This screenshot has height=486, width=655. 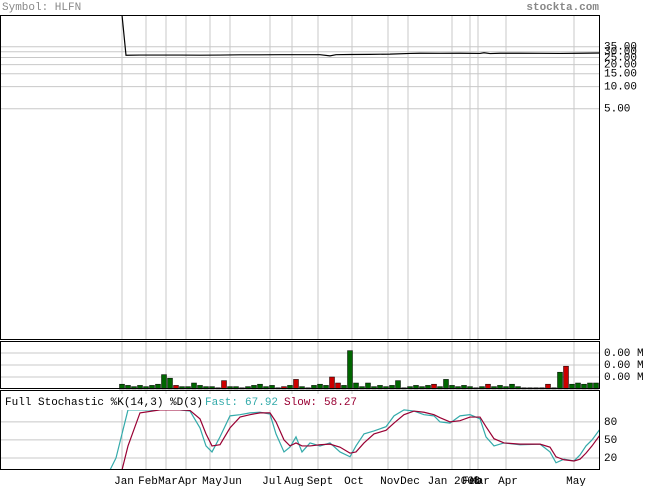 I want to click on x-tick-label: Oct, so click(x=354, y=481).